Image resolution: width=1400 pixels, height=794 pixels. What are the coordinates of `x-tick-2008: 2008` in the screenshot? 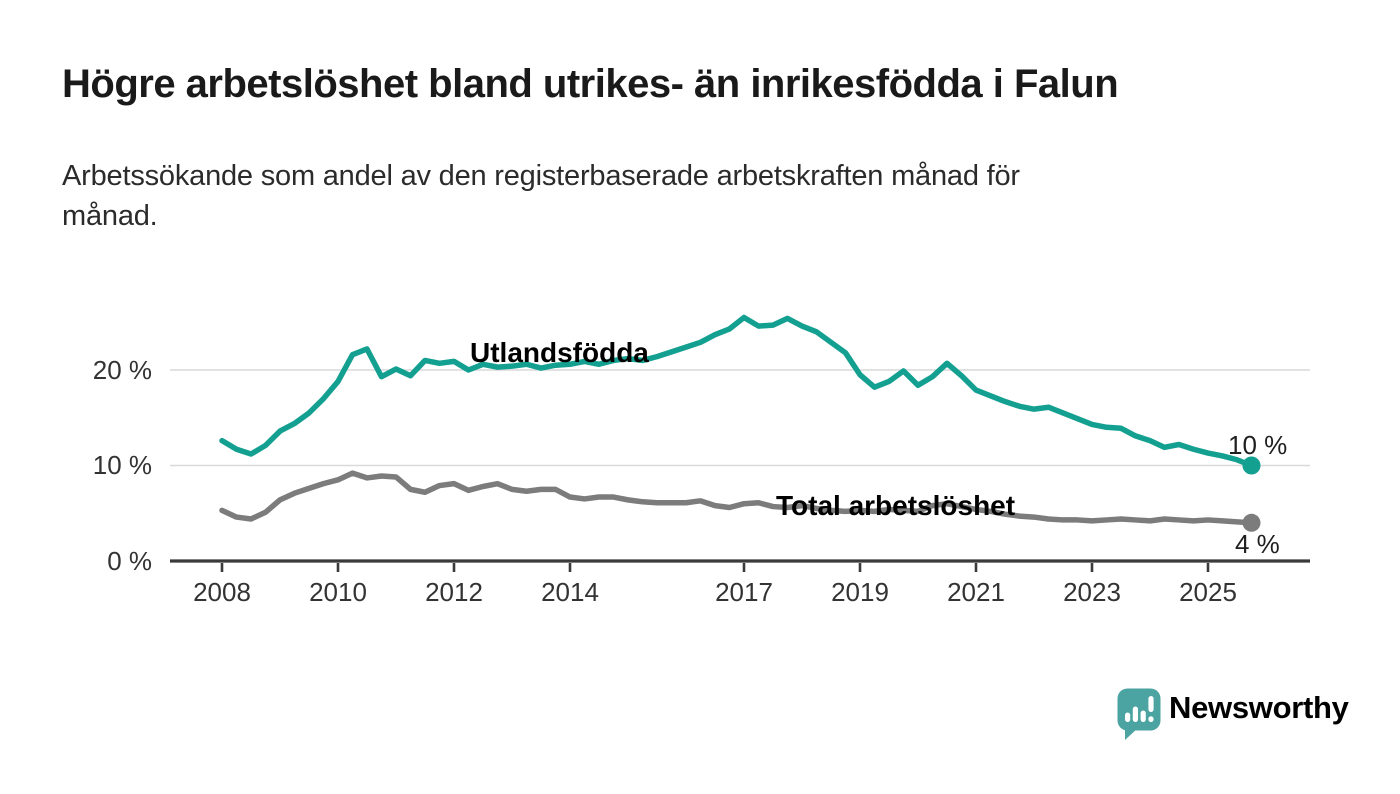 It's located at (222, 592).